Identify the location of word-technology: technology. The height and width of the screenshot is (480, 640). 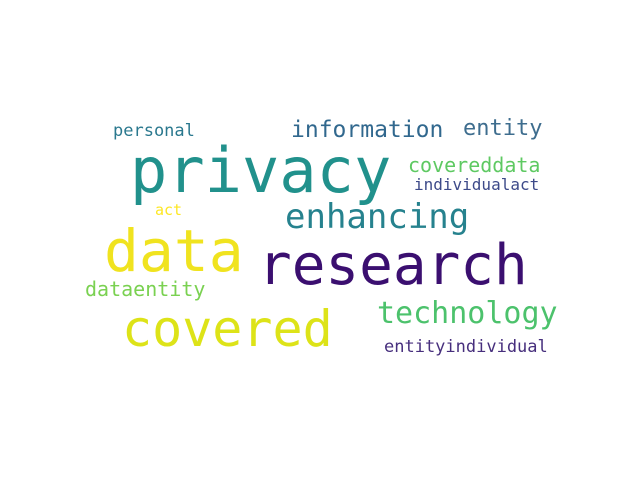
(467, 313).